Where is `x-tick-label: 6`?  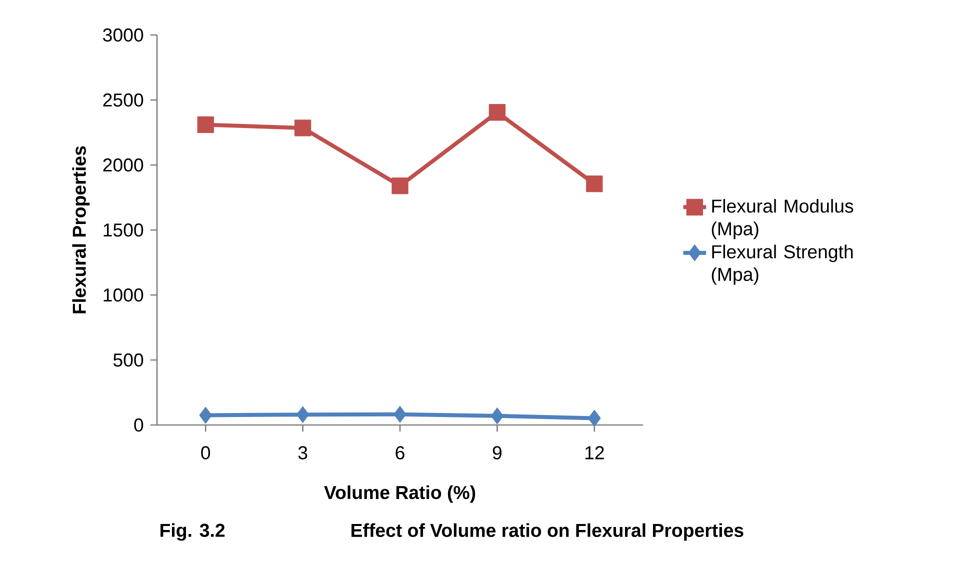
x-tick-label: 6 is located at coordinates (400, 453).